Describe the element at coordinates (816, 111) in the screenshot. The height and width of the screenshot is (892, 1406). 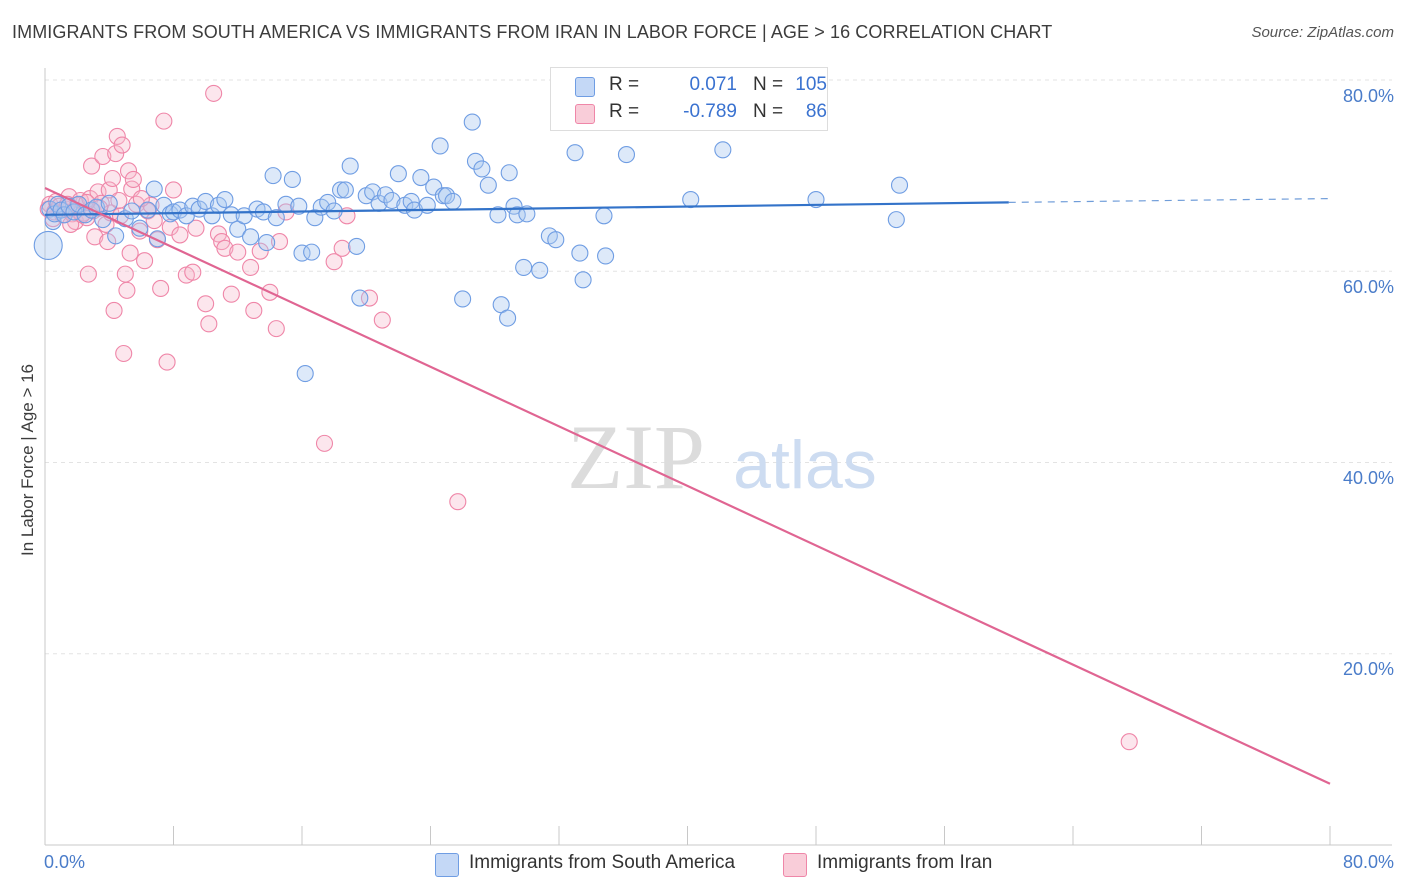
I see `n-value: 86` at that location.